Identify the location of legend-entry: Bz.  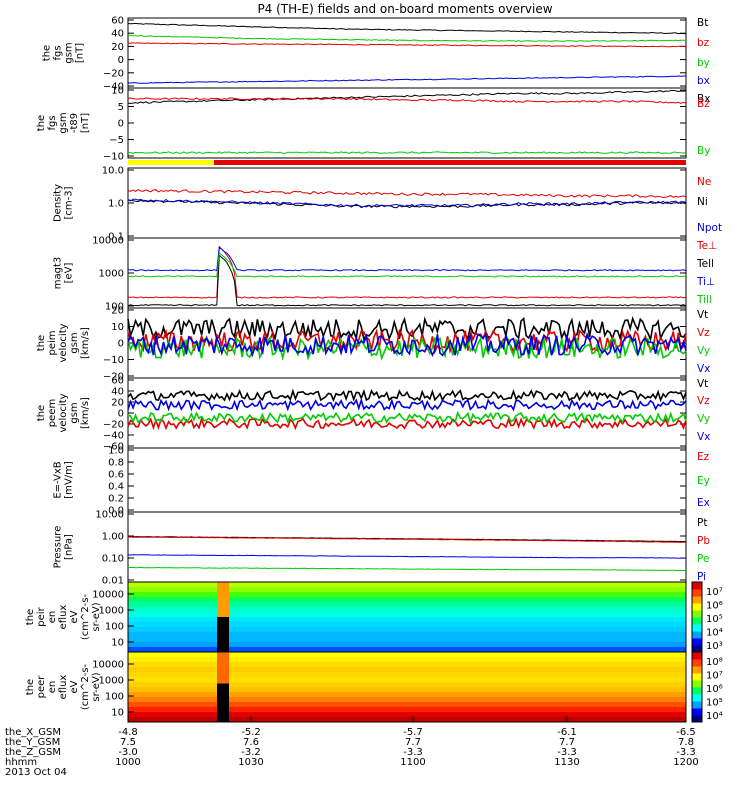
(703, 104).